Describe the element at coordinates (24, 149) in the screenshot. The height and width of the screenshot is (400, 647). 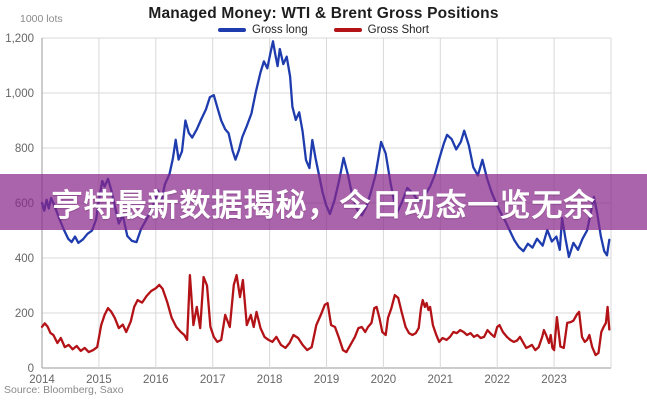
I see `y-tick-label: 800` at that location.